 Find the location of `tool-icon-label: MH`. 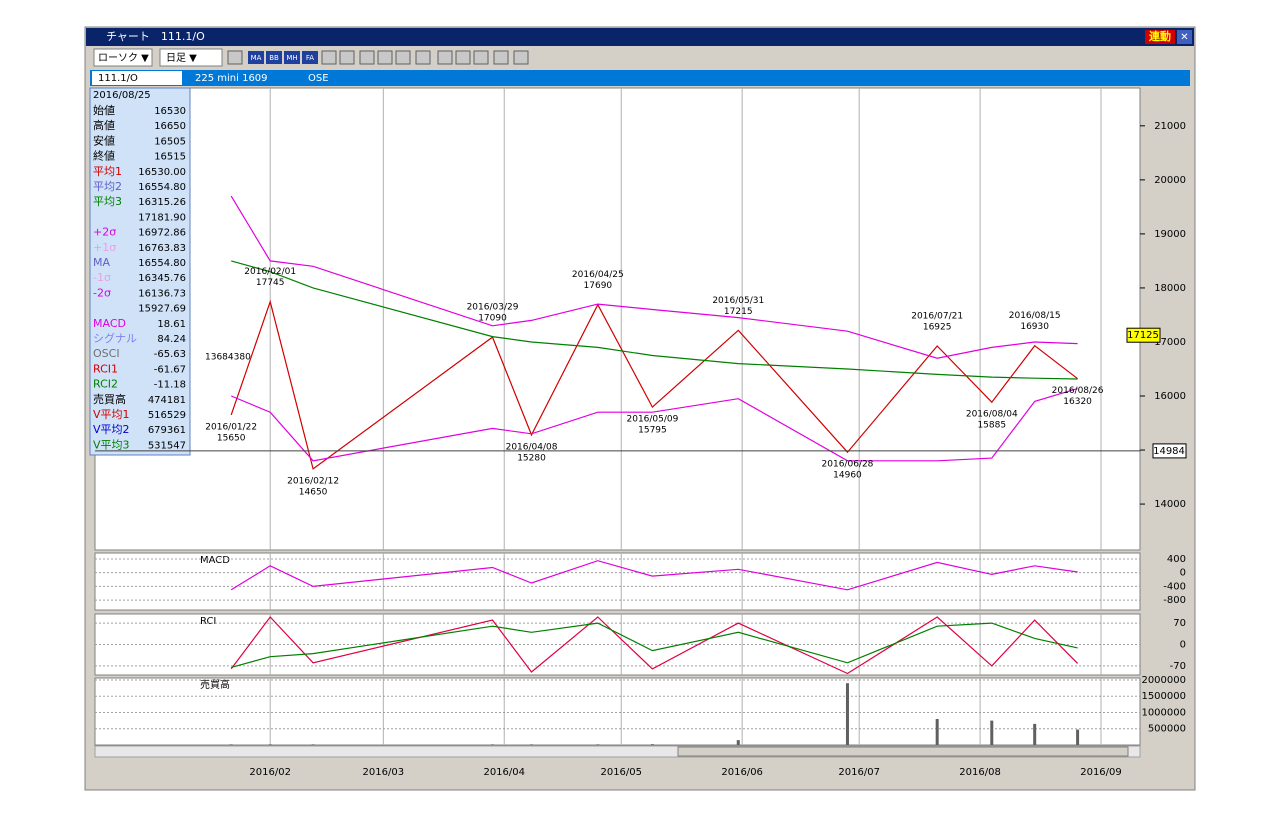

tool-icon-label: MH is located at coordinates (291, 58).